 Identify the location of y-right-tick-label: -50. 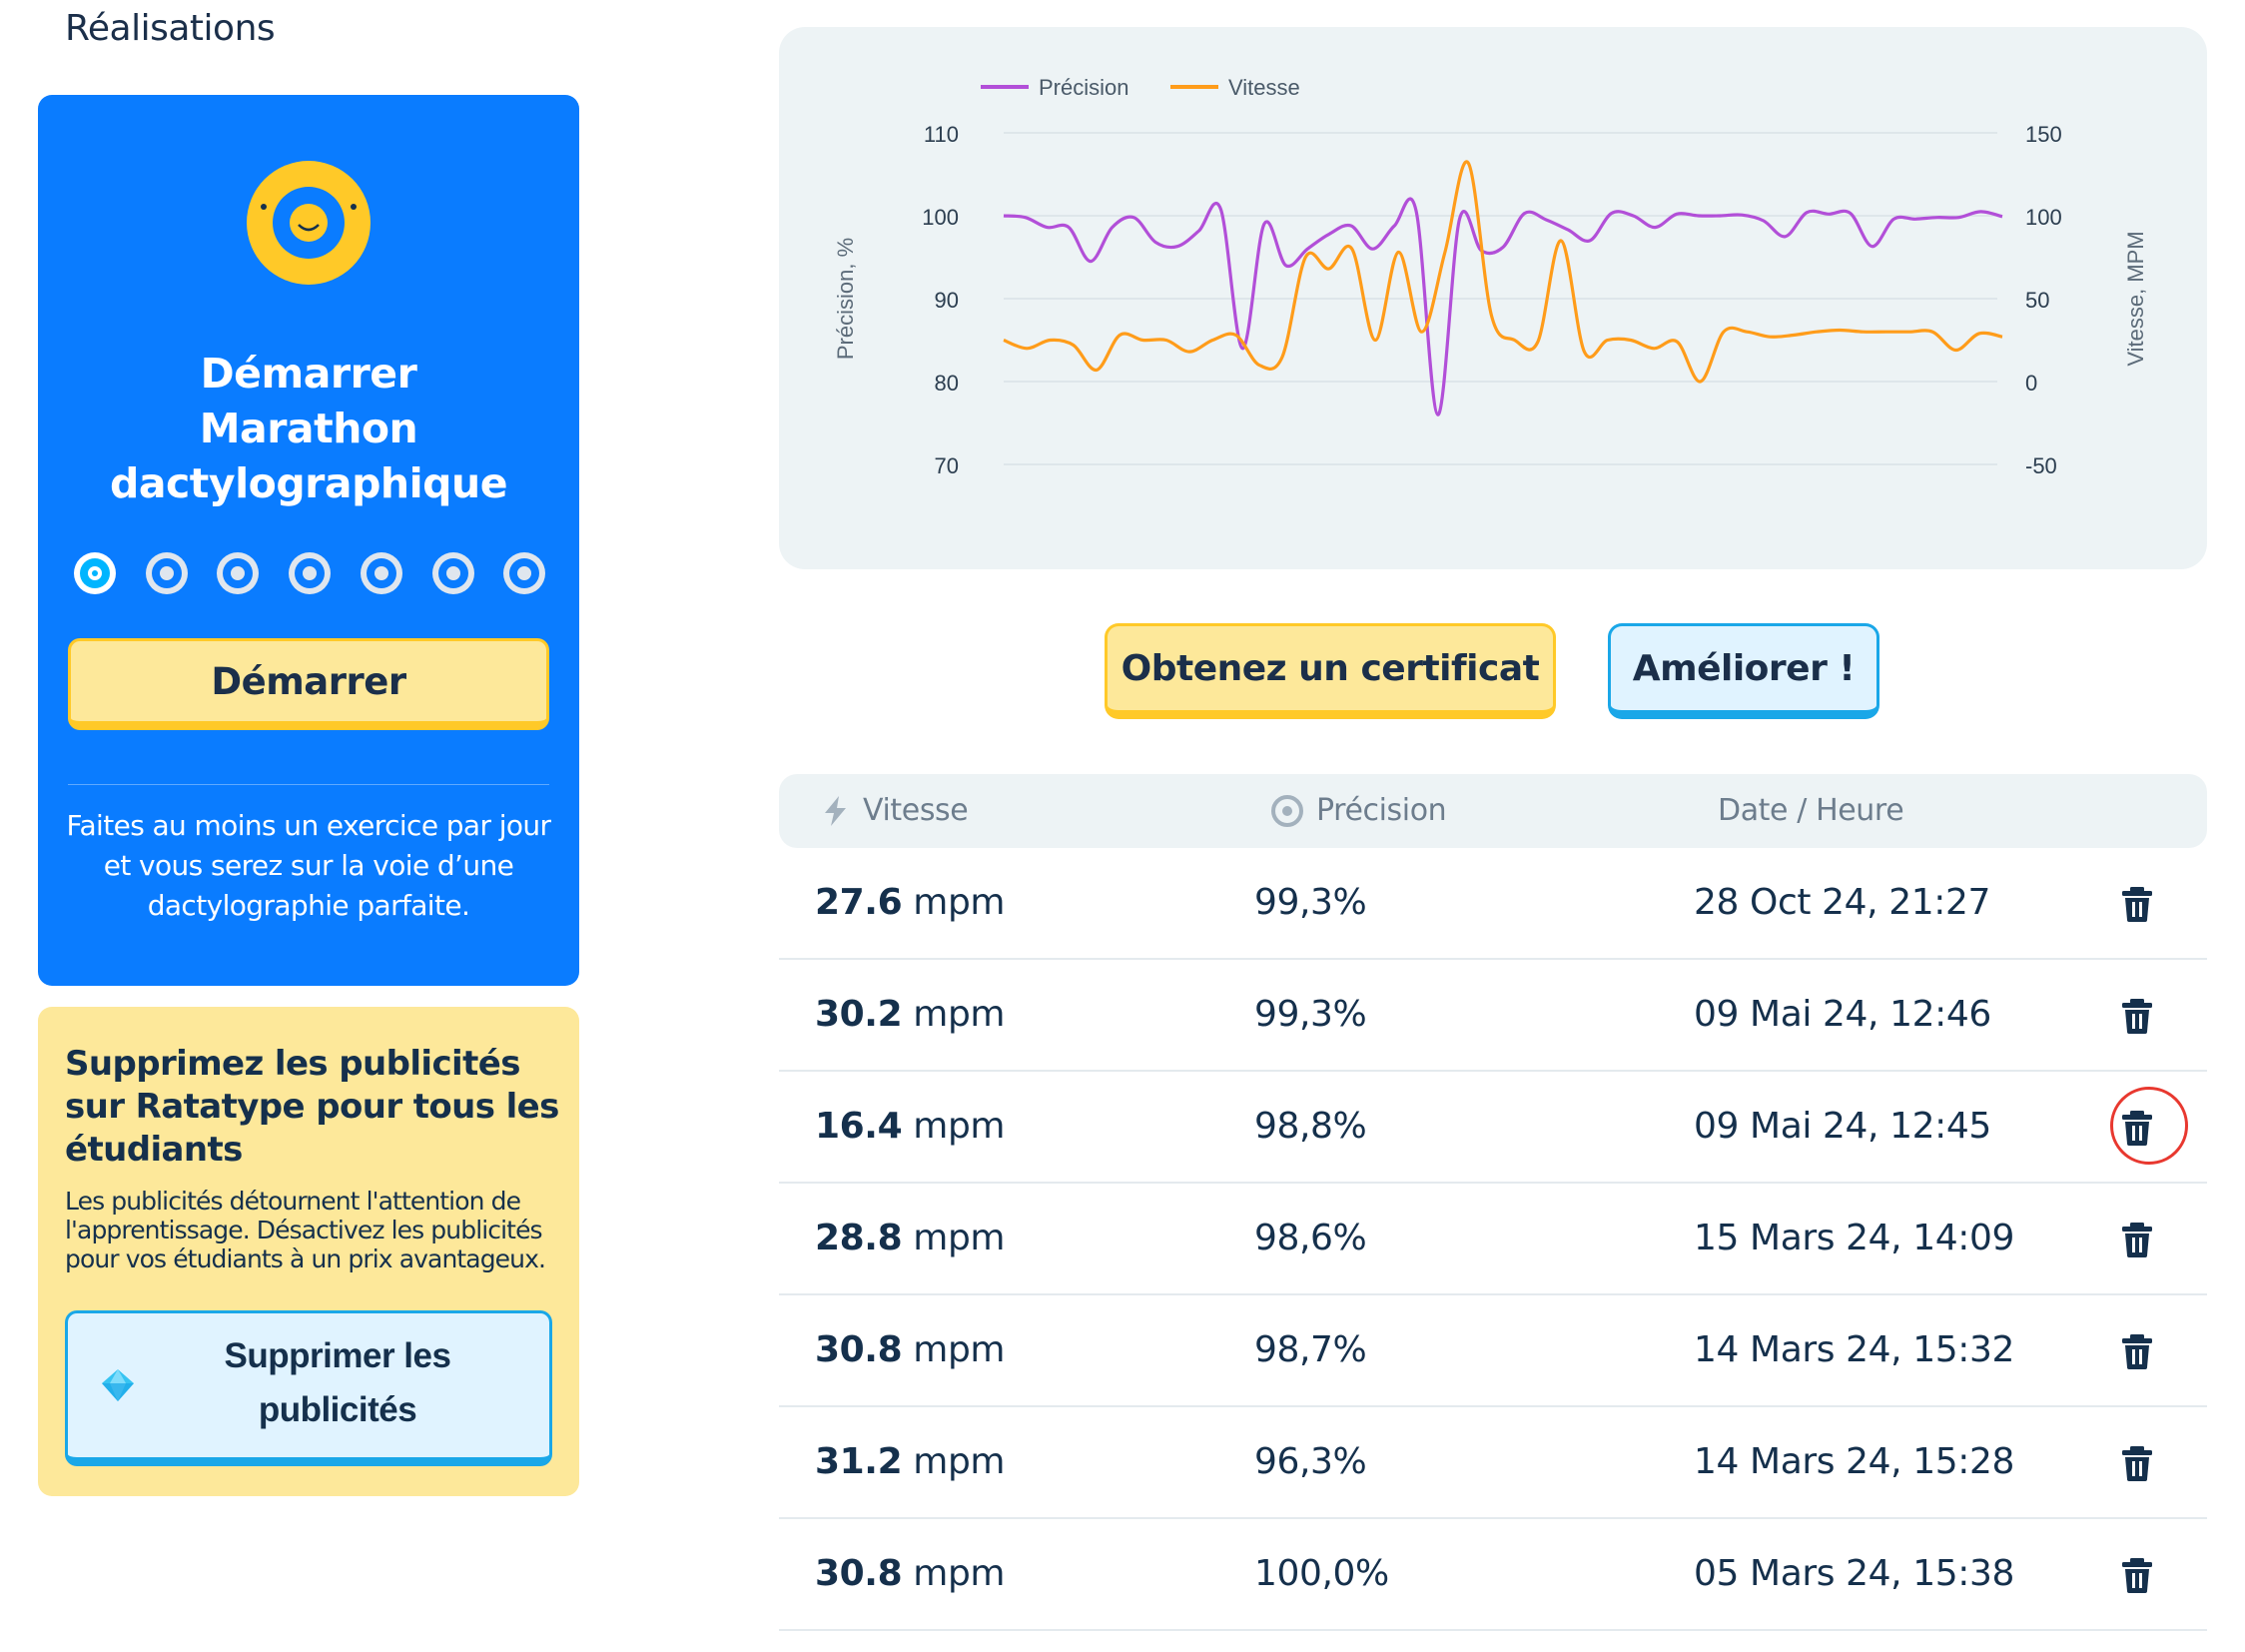
(2041, 465).